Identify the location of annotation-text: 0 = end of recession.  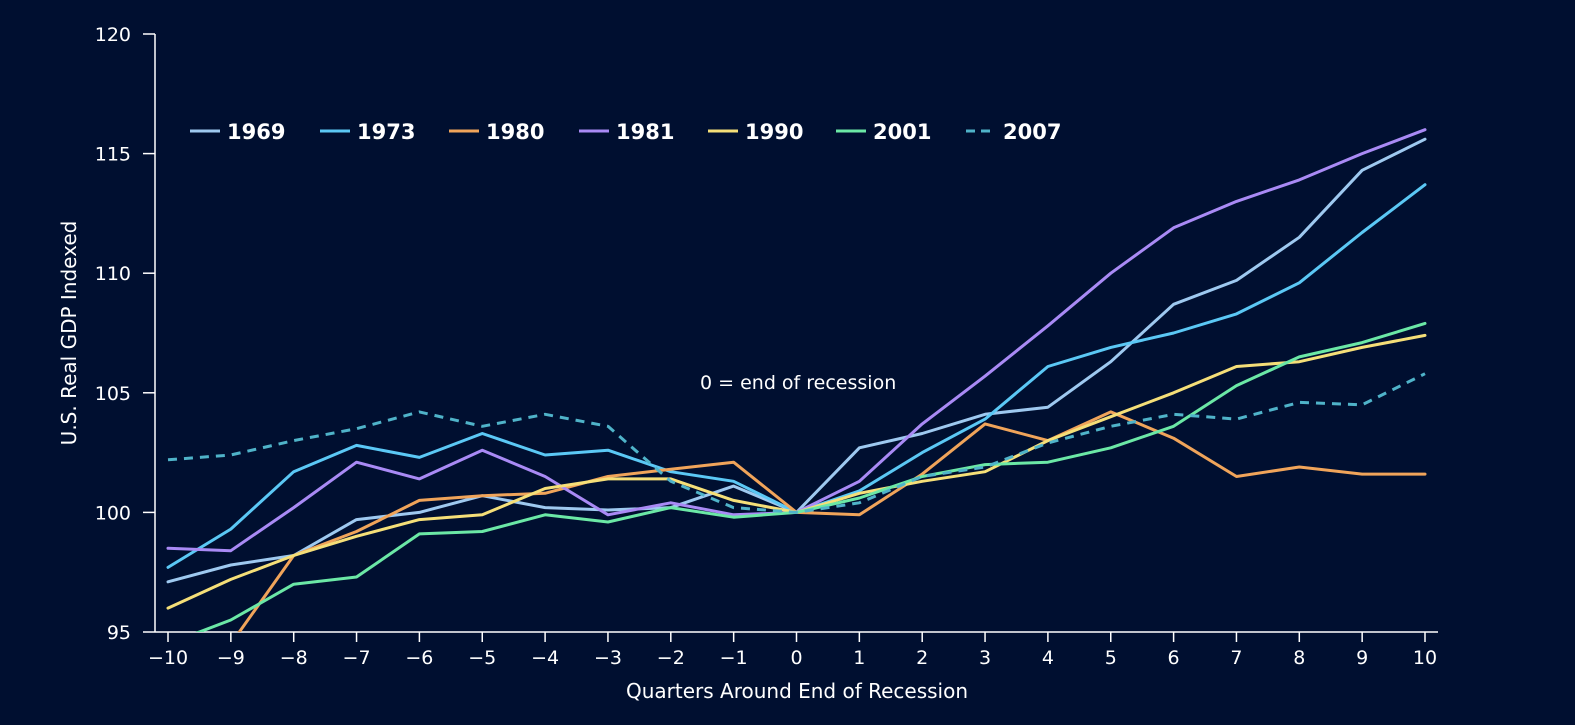
(798, 383).